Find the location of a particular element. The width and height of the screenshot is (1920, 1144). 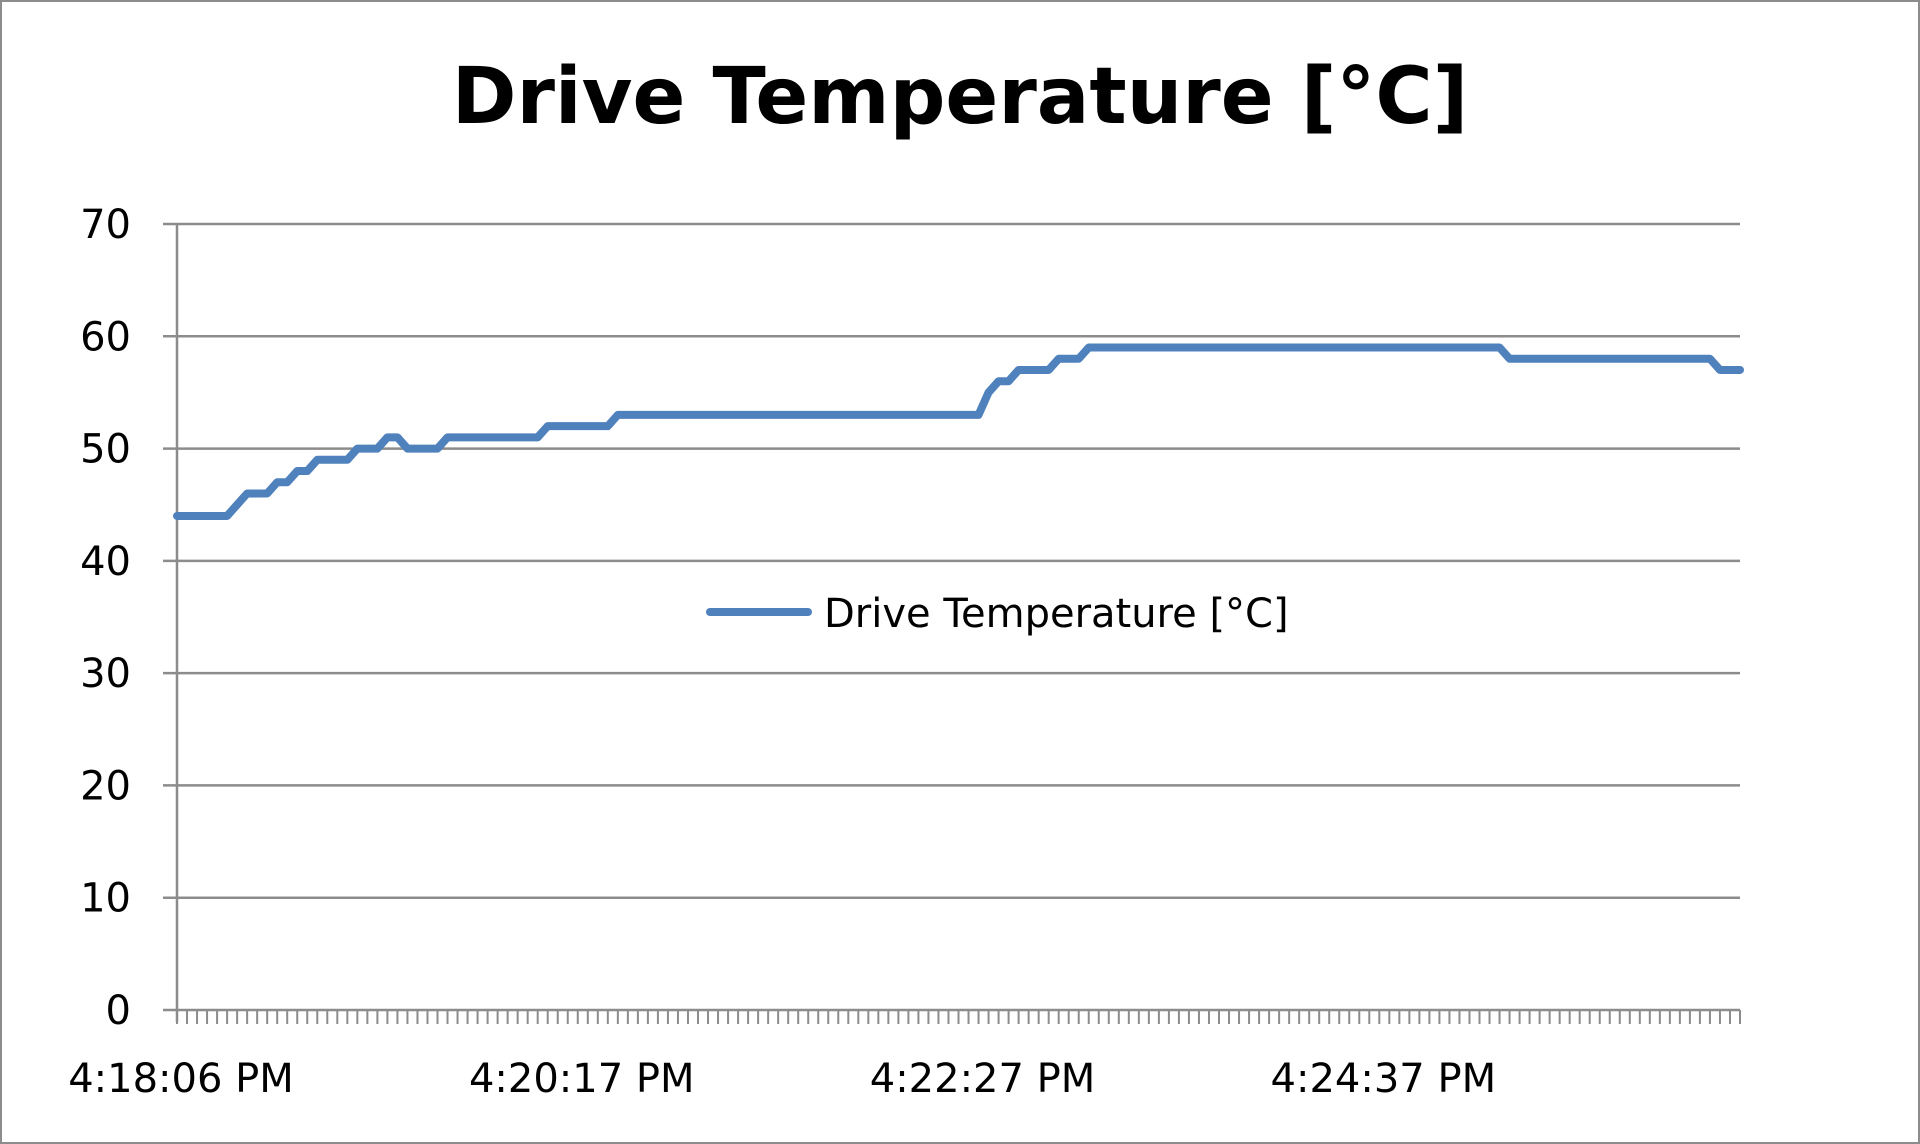

y-tick-labels: 0 10 20 30 40 50 60 70 is located at coordinates (105, 618).